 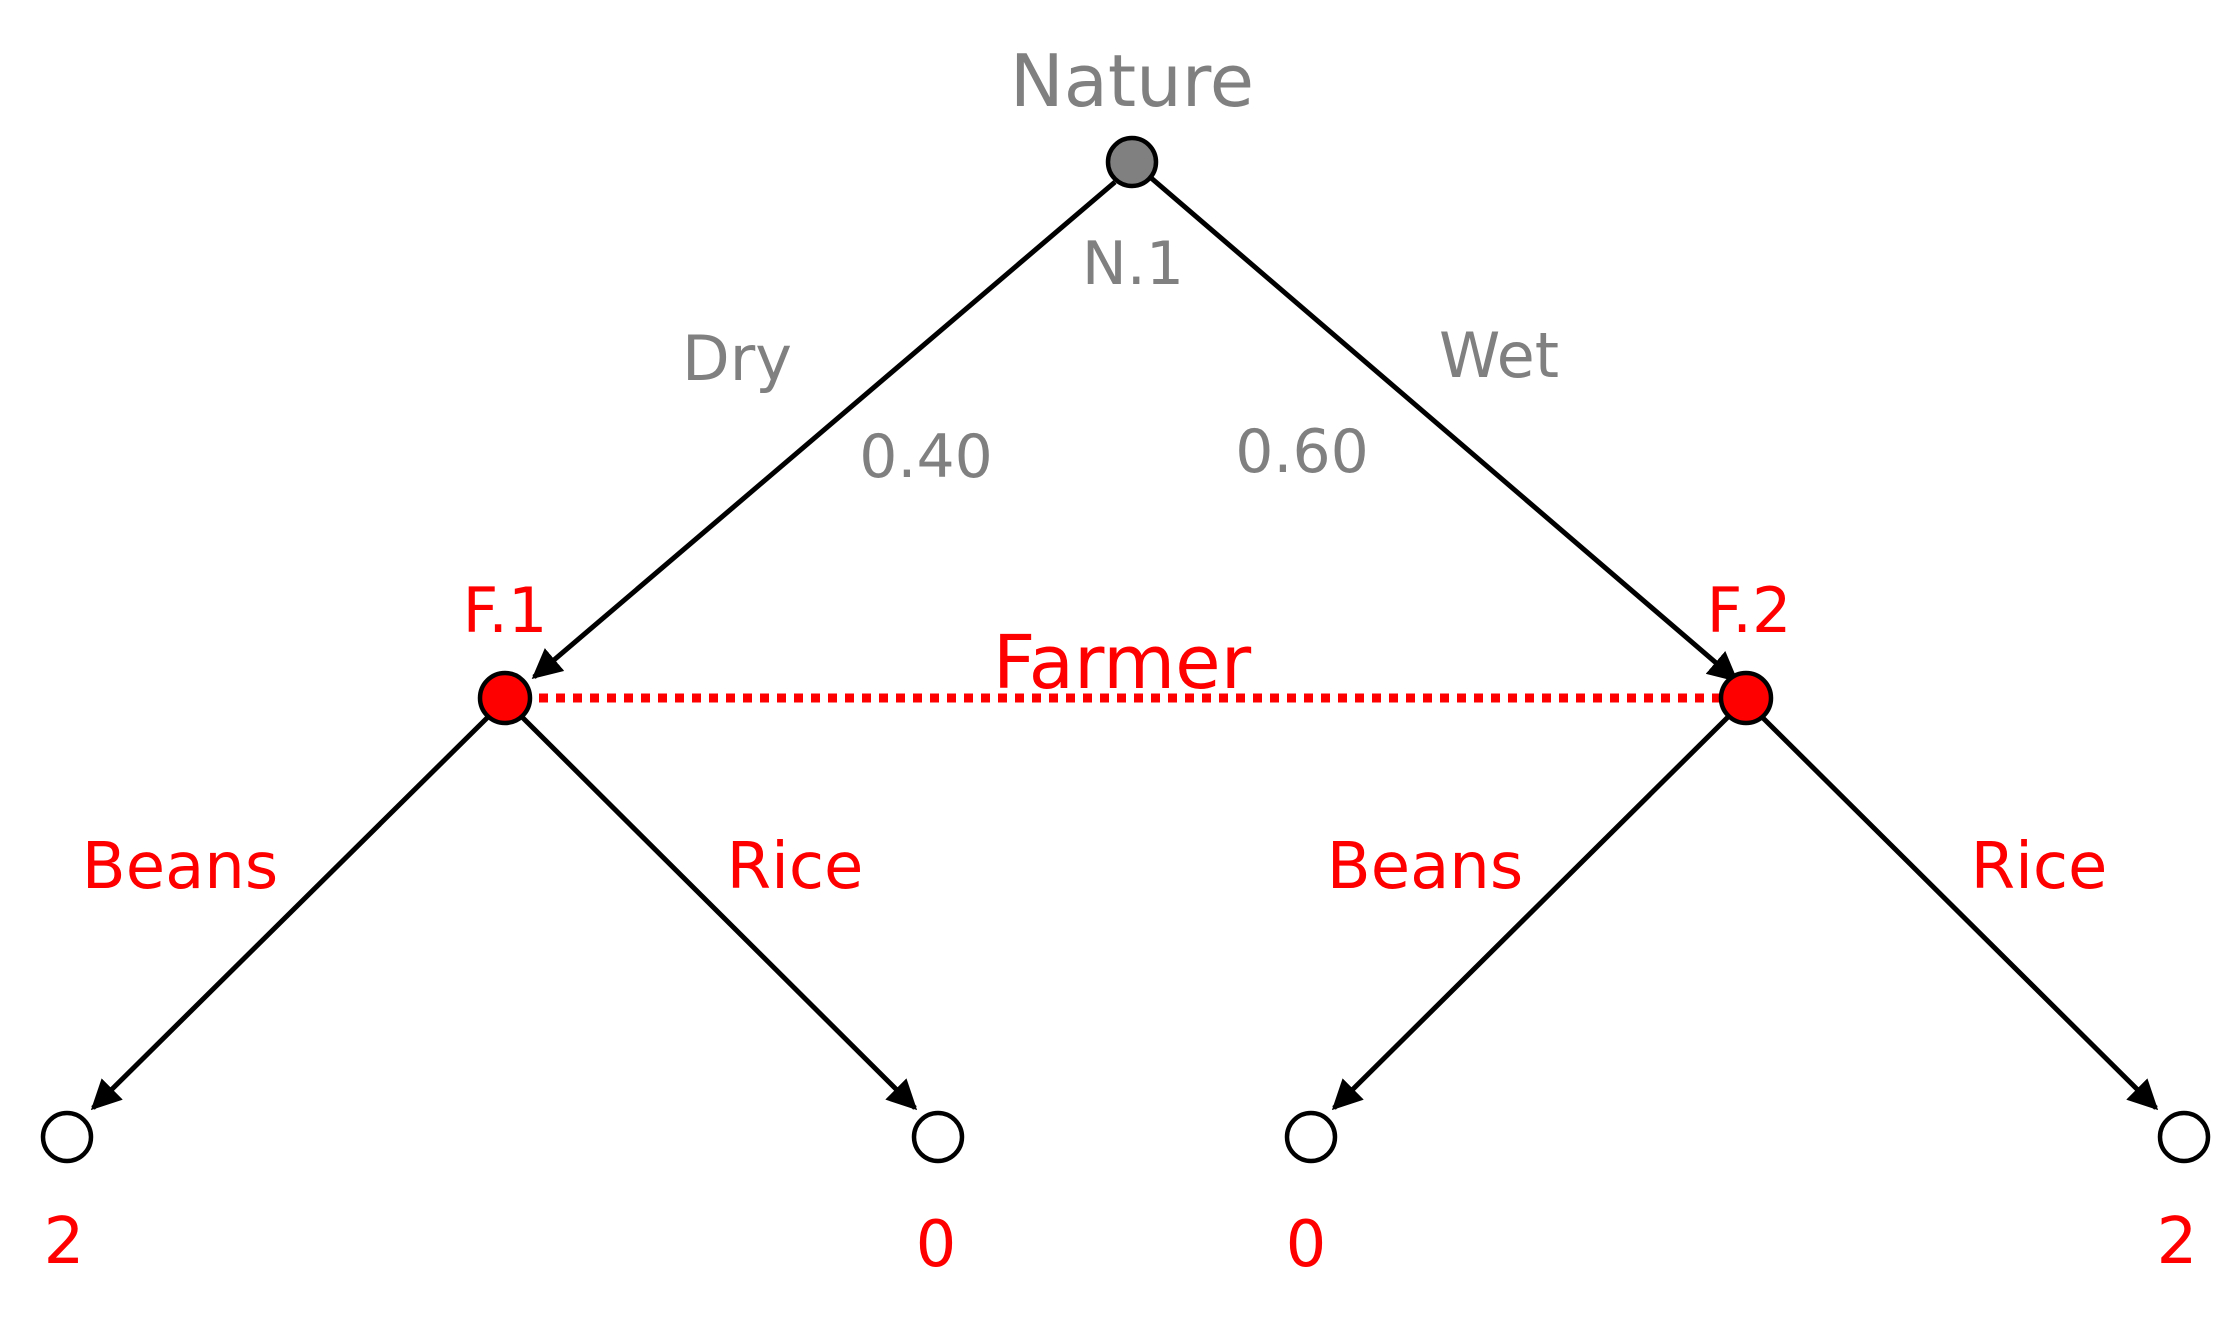 What do you see at coordinates (737, 358) in the screenshot?
I see `action-label-dry: Dry` at bounding box center [737, 358].